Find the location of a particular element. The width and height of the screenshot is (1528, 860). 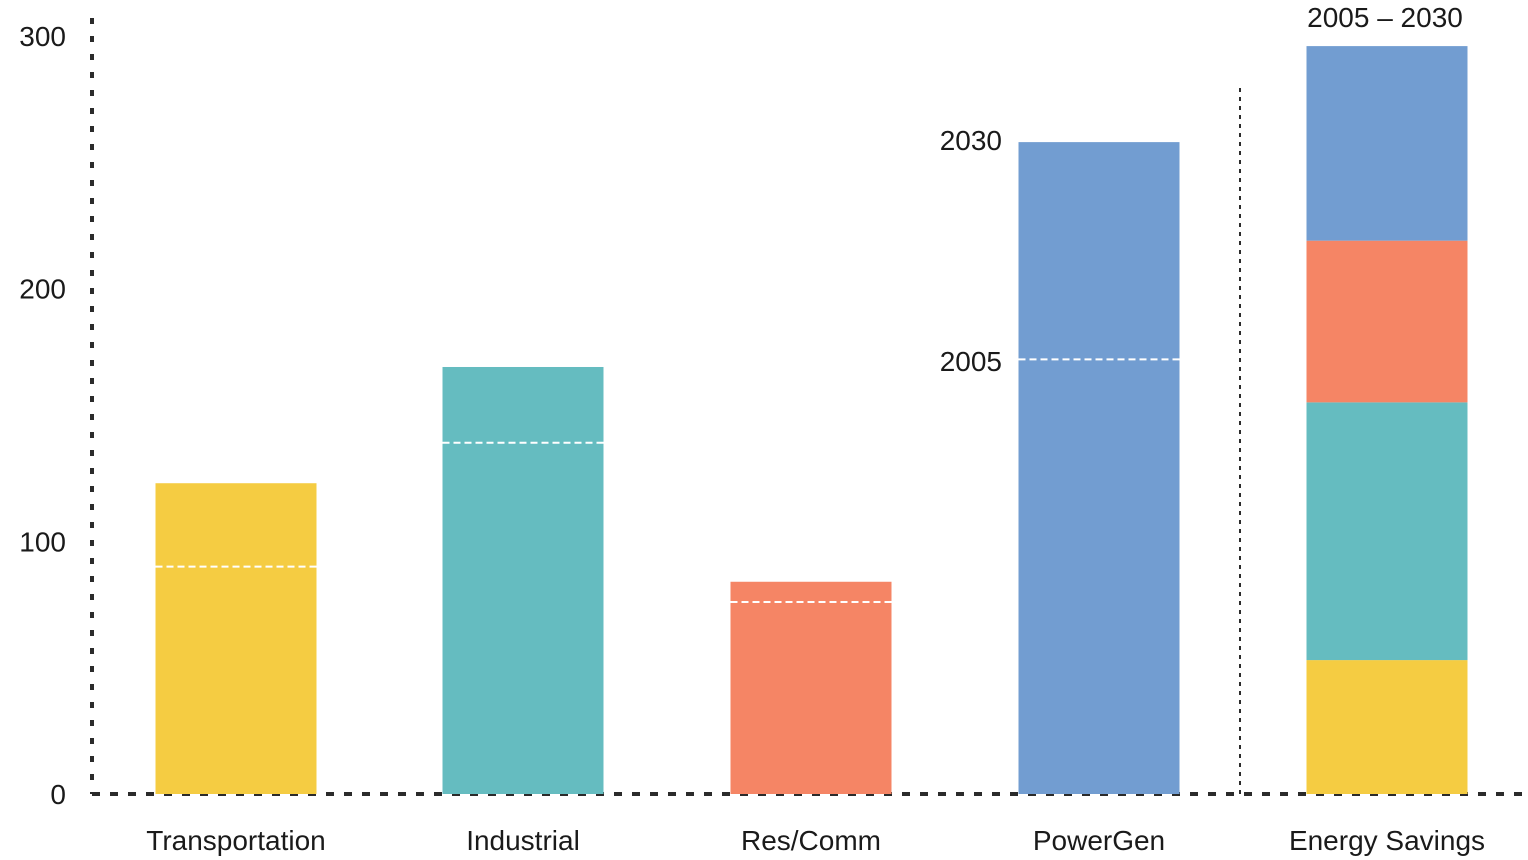

y-tick-label-0: 0 is located at coordinates (58, 794).